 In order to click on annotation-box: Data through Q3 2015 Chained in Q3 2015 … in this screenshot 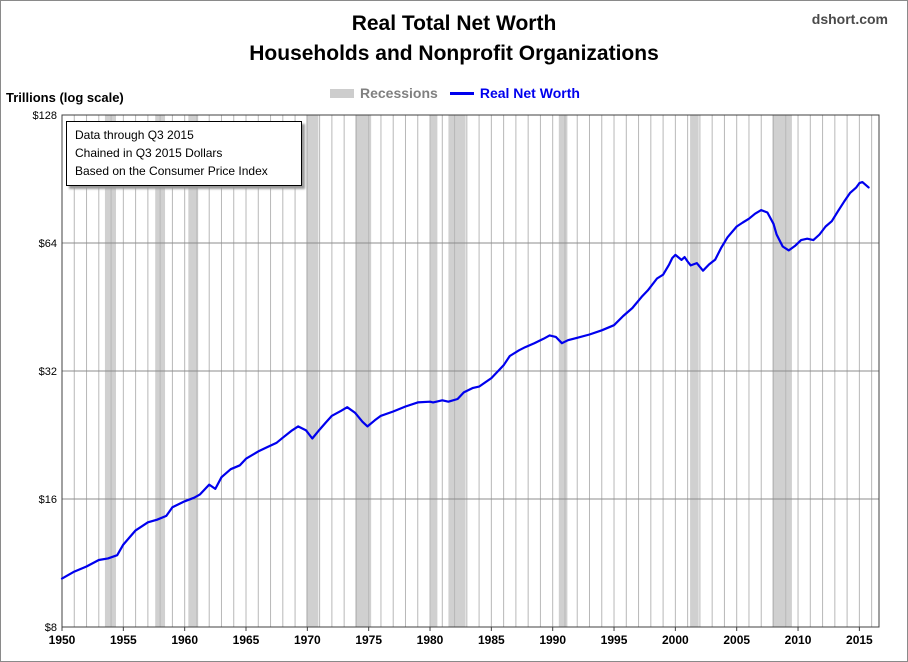, I will do `click(184, 153)`.